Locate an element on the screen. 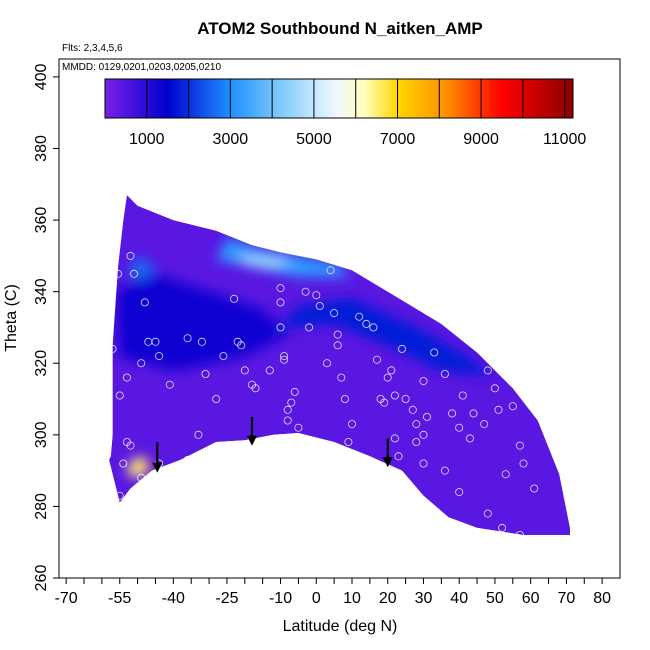 The image size is (650, 650). y-tick-label: 320 is located at coordinates (41, 363).